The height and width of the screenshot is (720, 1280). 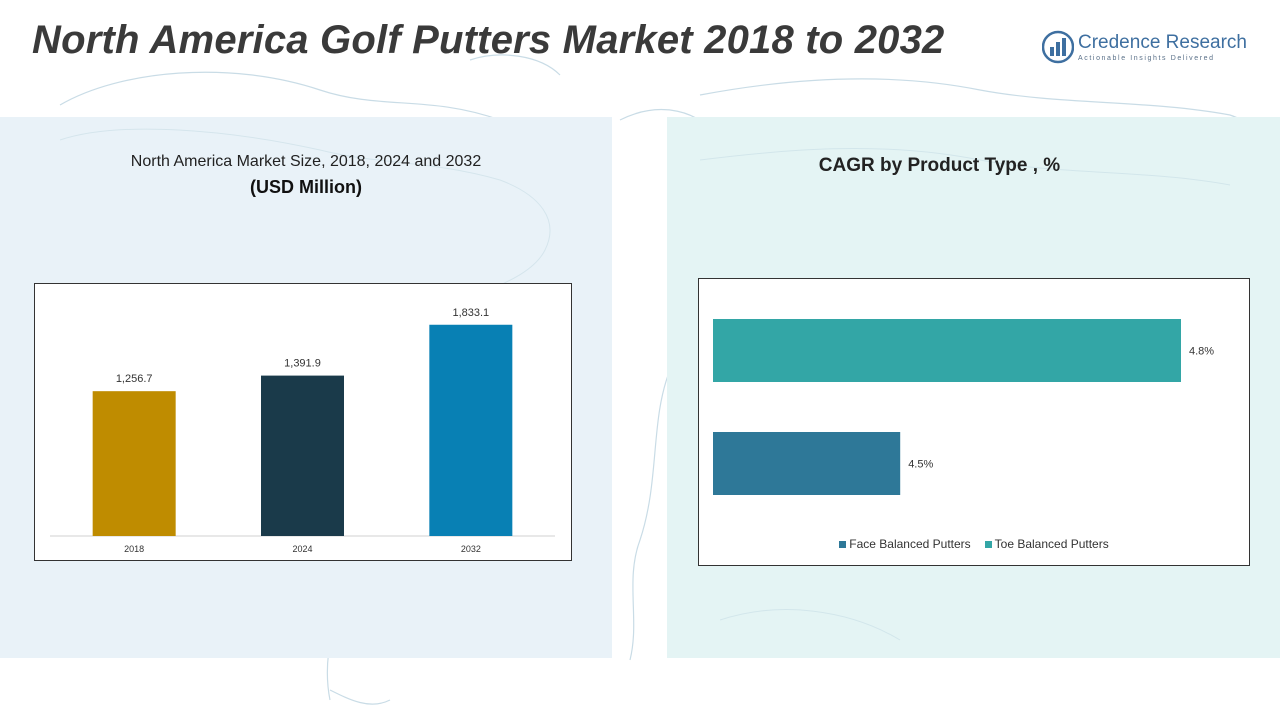 I want to click on legend-label: Face Balanced Putters, so click(x=910, y=544).